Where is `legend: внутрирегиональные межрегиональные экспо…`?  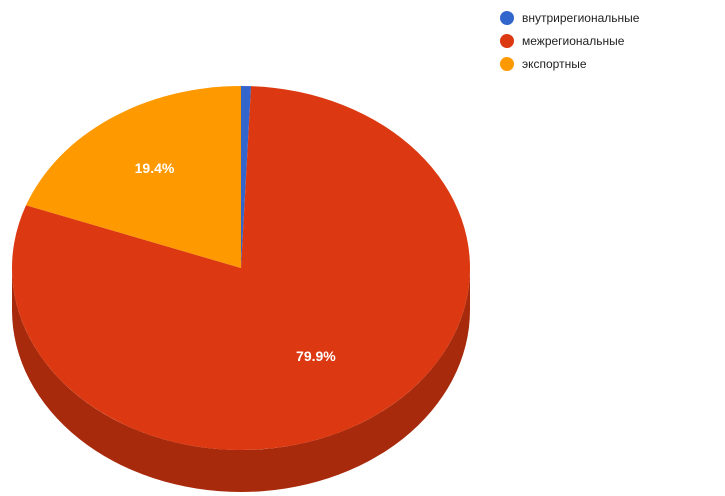 legend: внутрирегиональные межрегиональные экспо… is located at coordinates (569, 42).